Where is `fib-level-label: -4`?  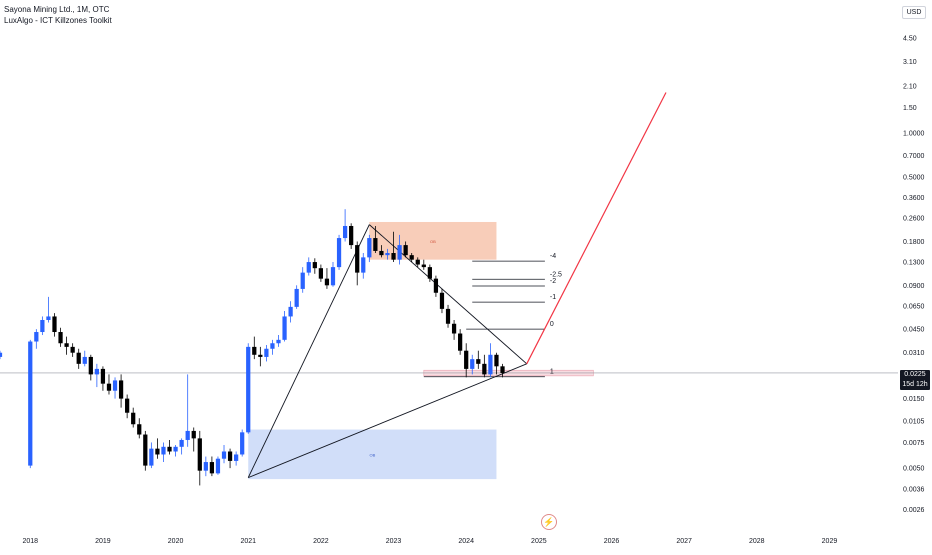 fib-level-label: -4 is located at coordinates (553, 256).